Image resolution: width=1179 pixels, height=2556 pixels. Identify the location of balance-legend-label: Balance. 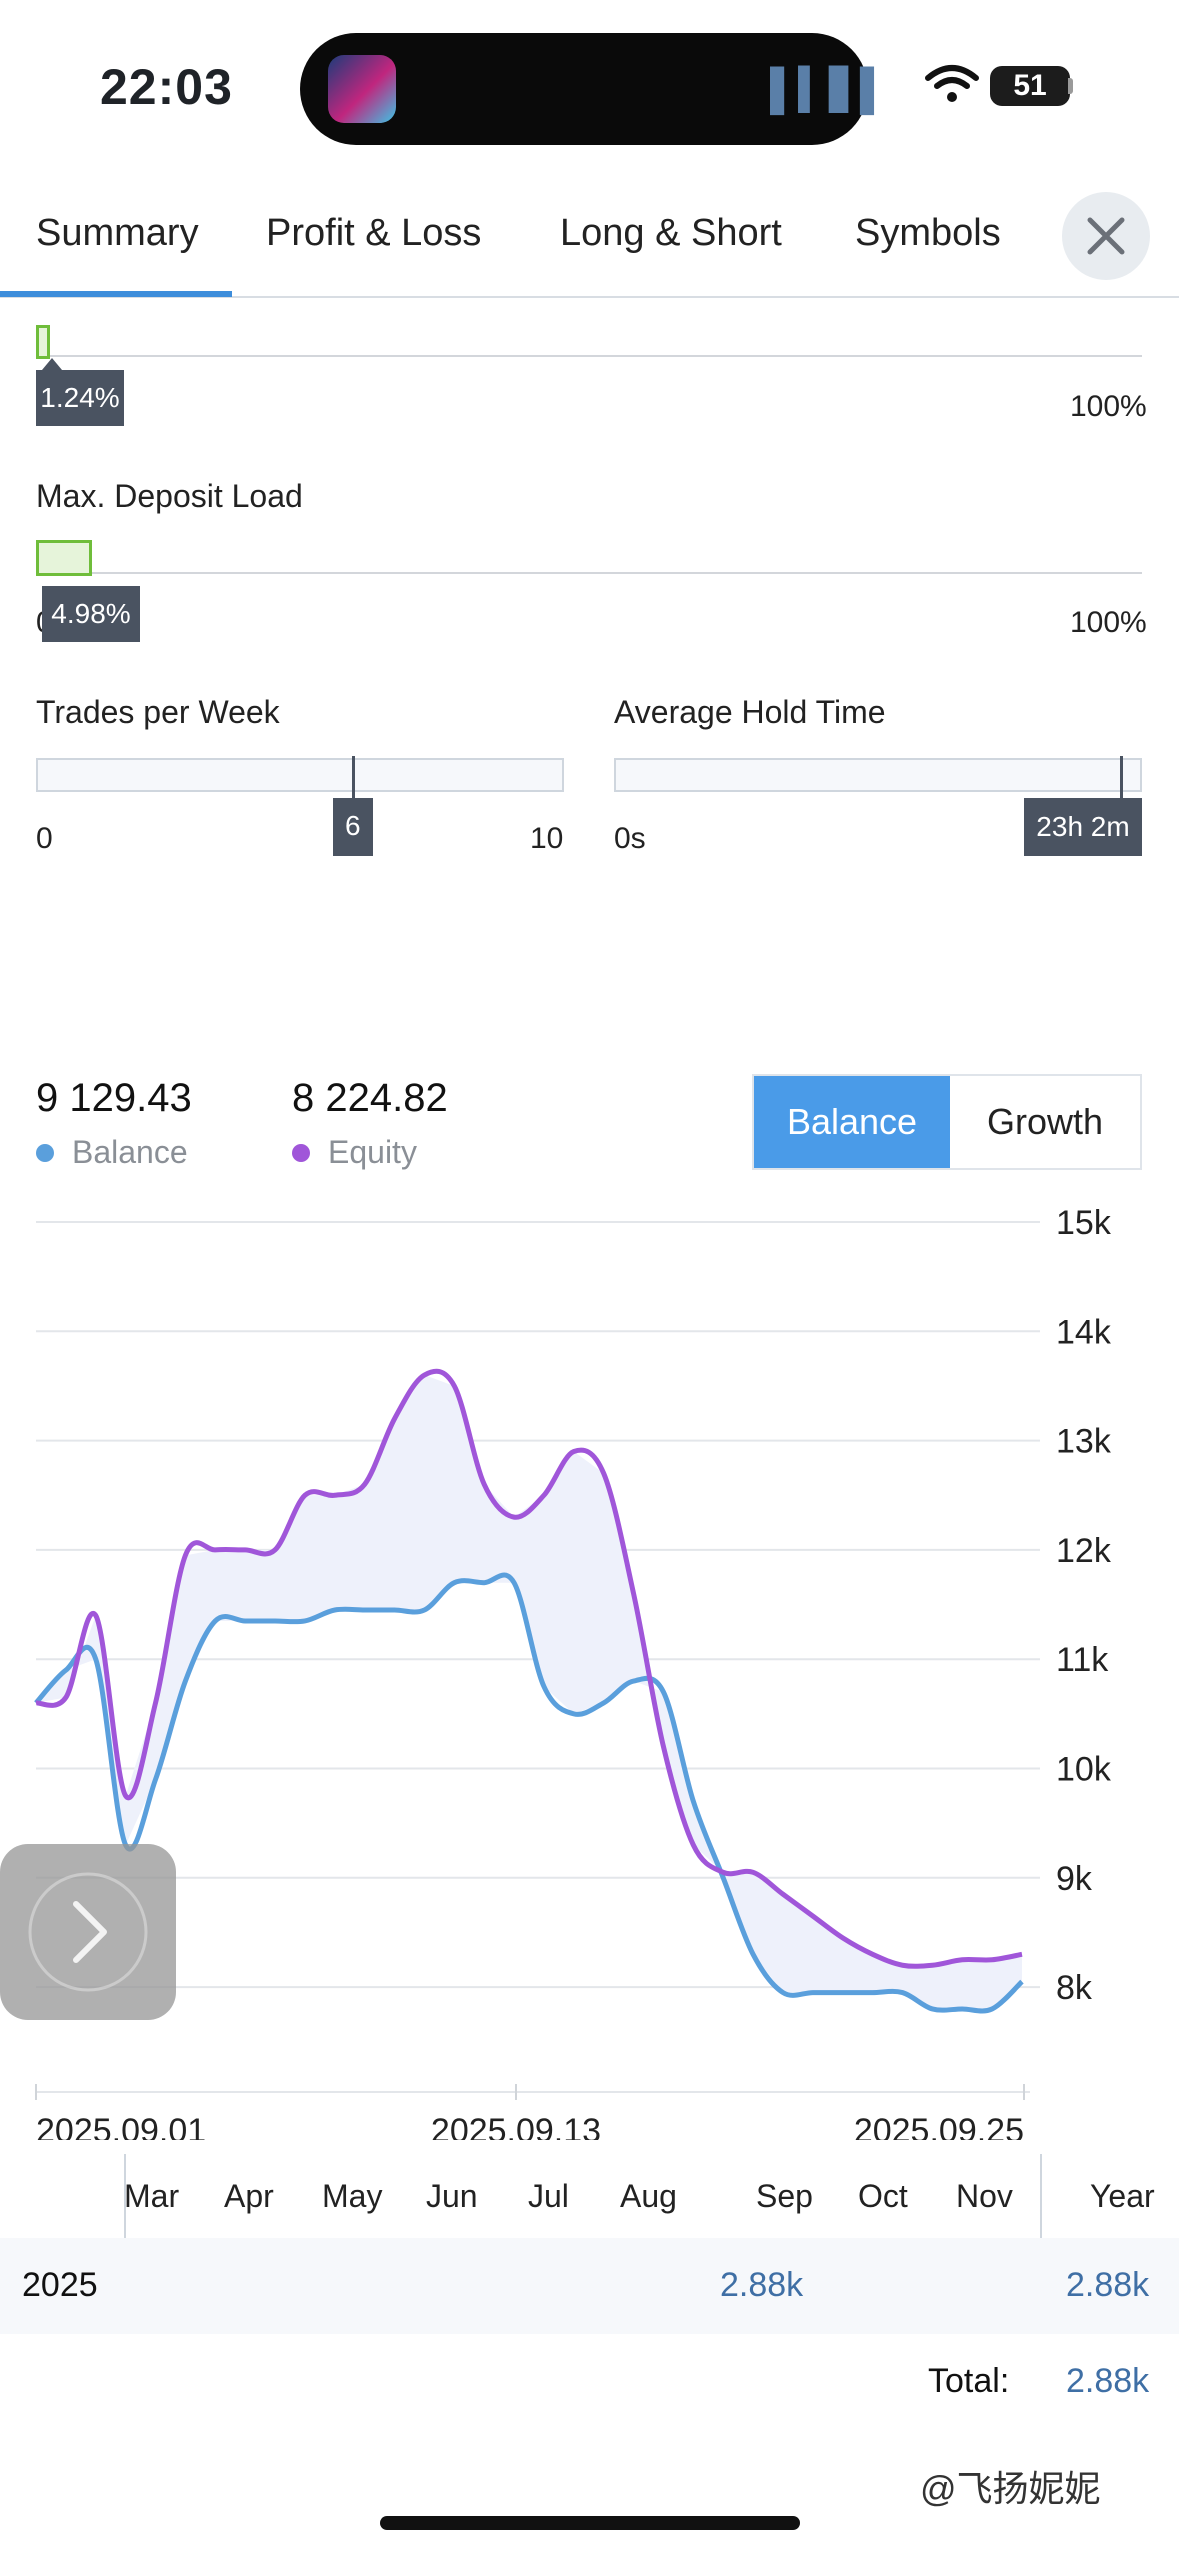
(130, 1152).